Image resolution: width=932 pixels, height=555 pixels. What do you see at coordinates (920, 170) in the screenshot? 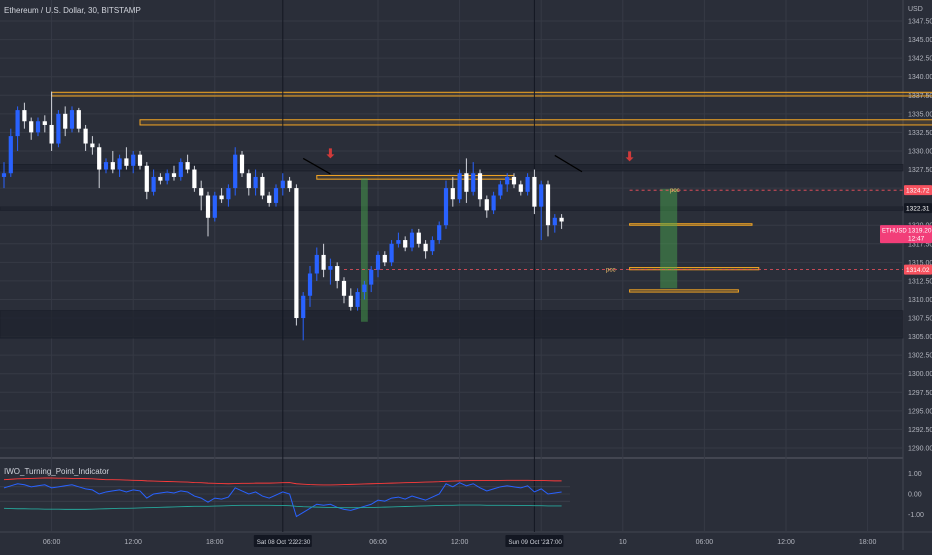
I see `price-tick-label: 1327.50` at bounding box center [920, 170].